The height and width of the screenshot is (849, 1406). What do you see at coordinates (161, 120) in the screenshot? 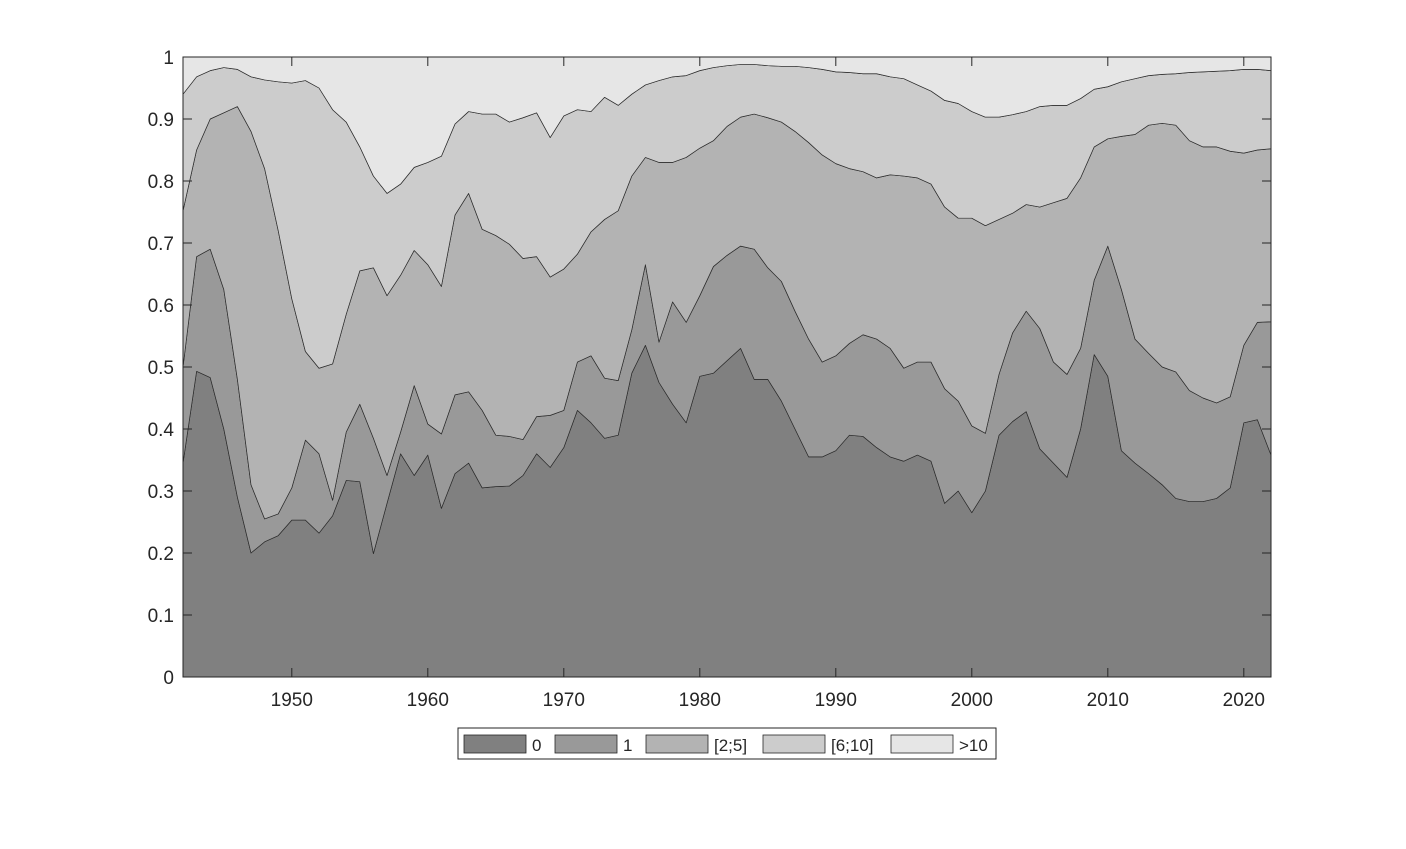
I see `y-tick-label: 0.9` at bounding box center [161, 120].